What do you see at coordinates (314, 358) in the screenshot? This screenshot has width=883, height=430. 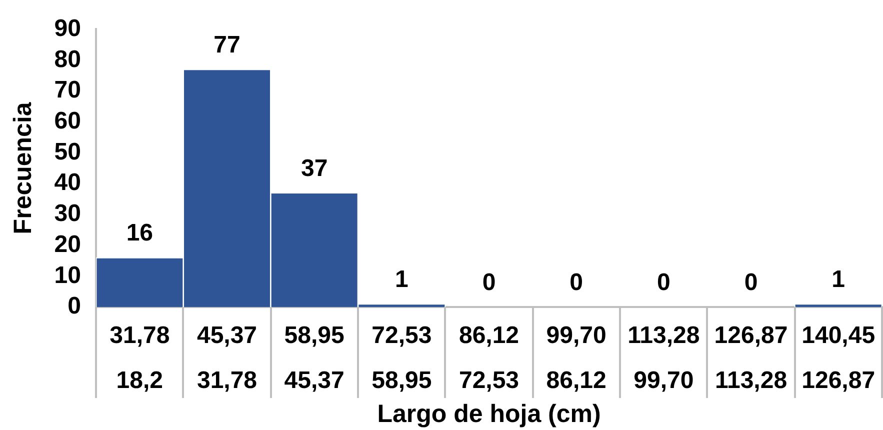 I see `x-tick-label: 58,95 45,37` at bounding box center [314, 358].